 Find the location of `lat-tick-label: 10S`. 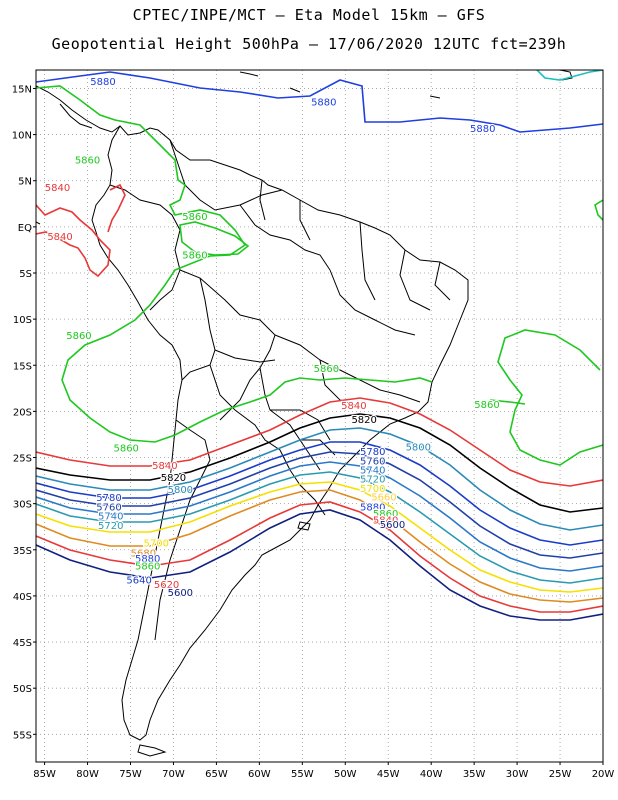

lat-tick-label: 10S is located at coordinates (22, 320).